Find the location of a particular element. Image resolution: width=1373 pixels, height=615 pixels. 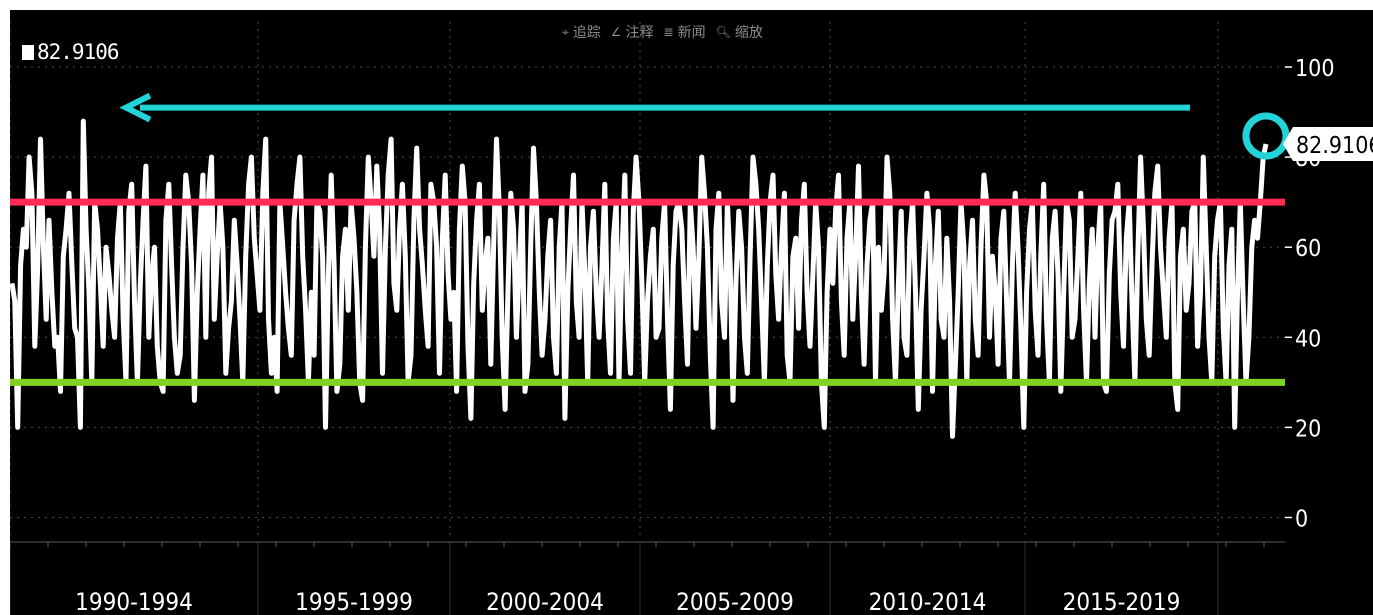

legend-value: 82.9106 is located at coordinates (78, 52).